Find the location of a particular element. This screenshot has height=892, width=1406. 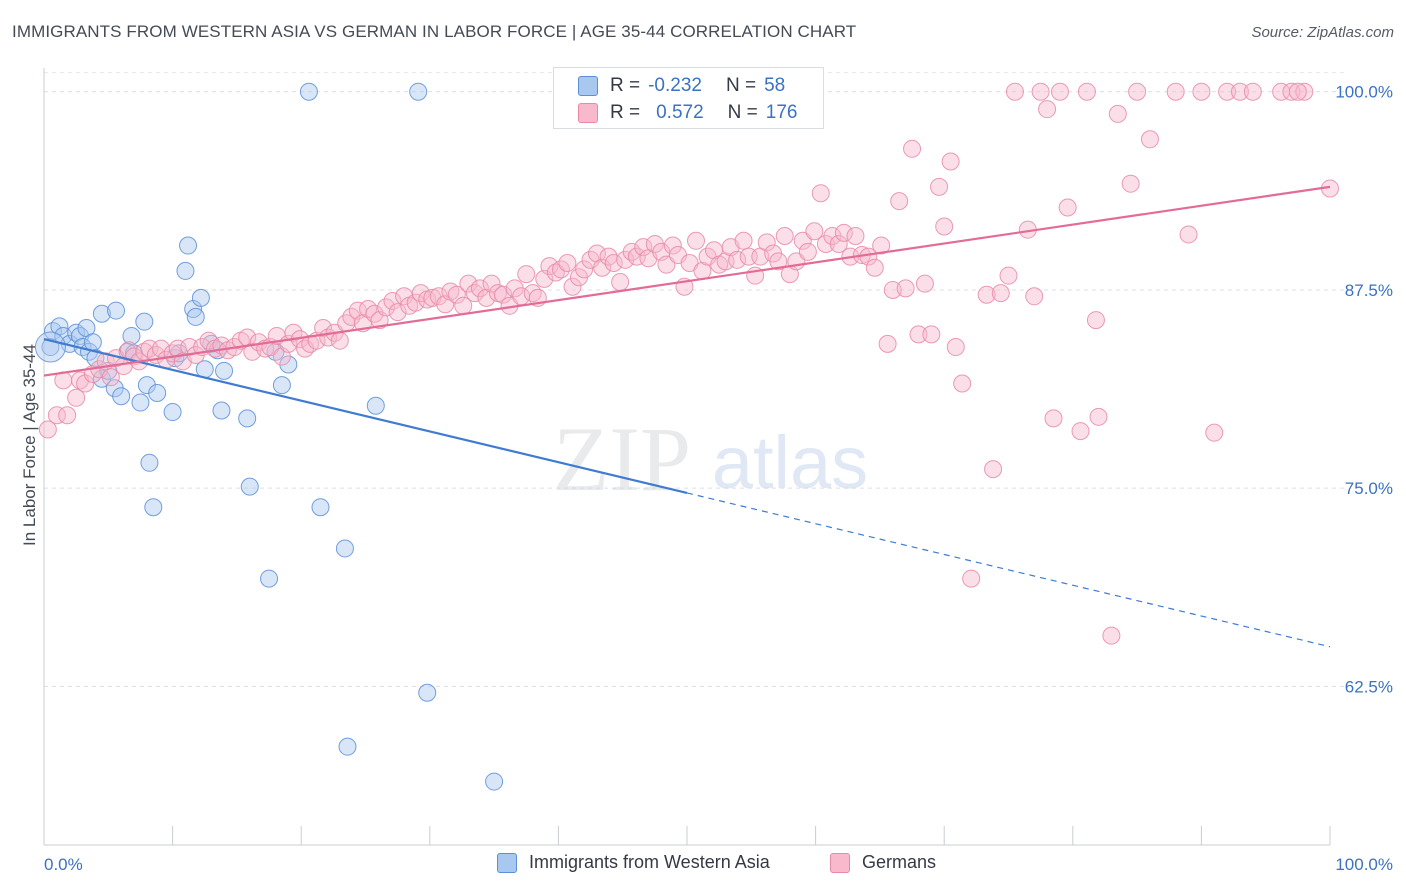

y-axis-label-wrap: In Labor Force | Age 35-44 is located at coordinates (30, 445).